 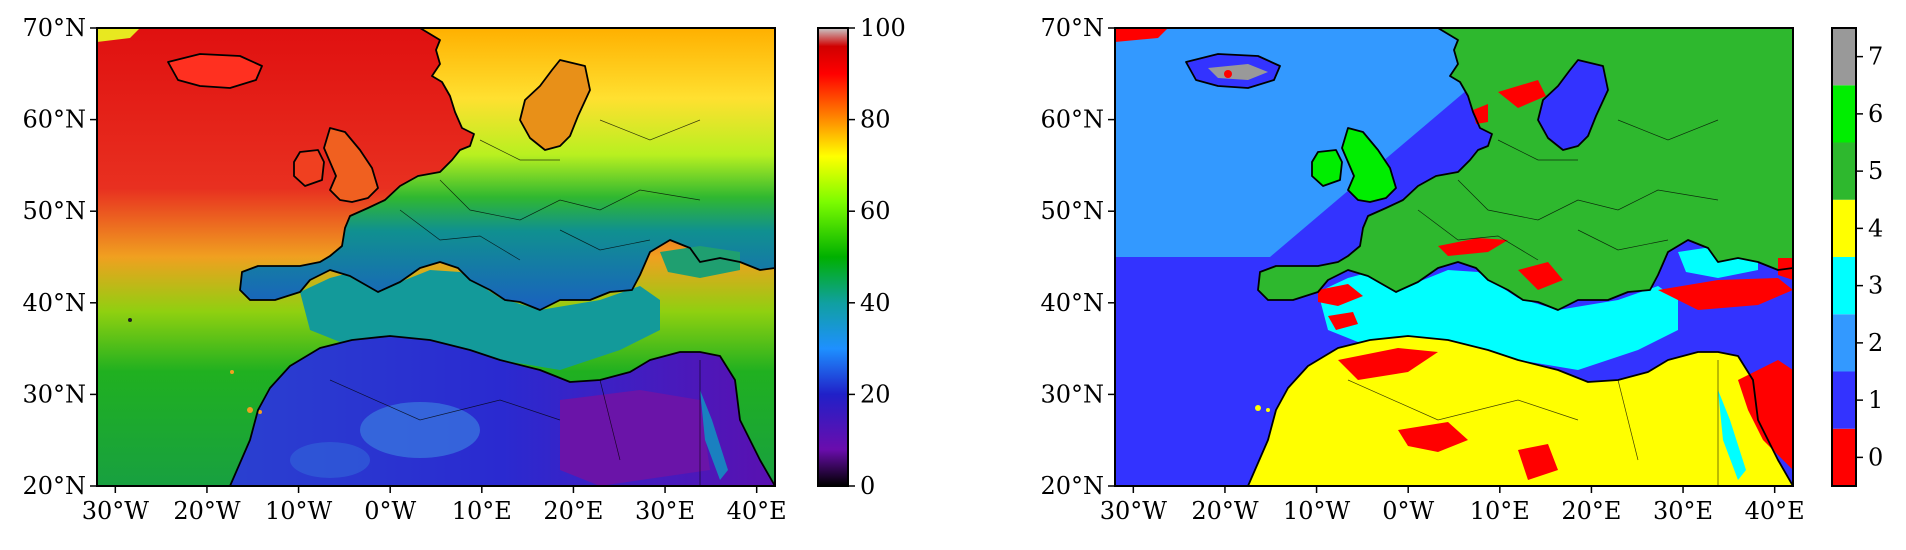 What do you see at coordinates (1875, 114) in the screenshot?
I see `right-colorbar-tick-label: 6` at bounding box center [1875, 114].